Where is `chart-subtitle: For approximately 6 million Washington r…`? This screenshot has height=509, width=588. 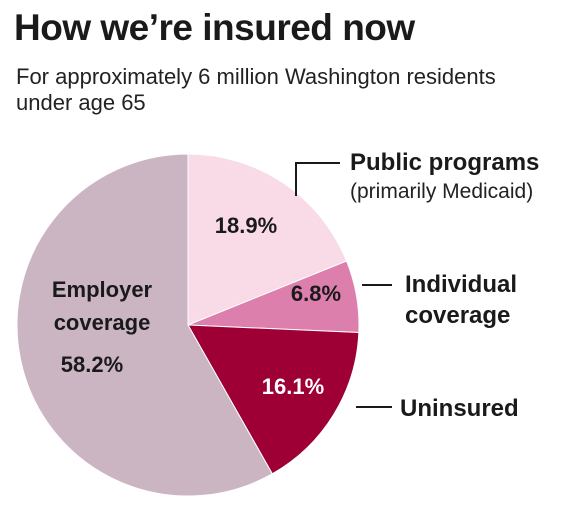 chart-subtitle: For approximately 6 million Washington r… is located at coordinates (256, 89).